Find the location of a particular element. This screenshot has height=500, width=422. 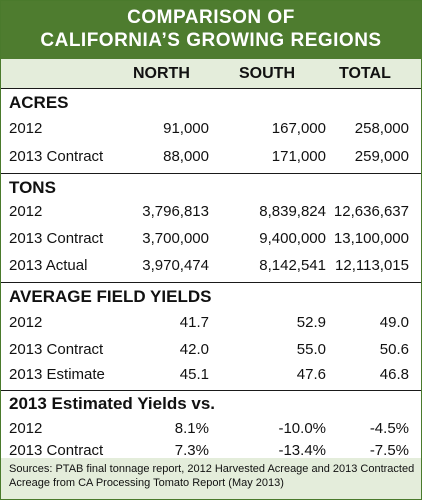

cell-south: -13.4% is located at coordinates (302, 450).